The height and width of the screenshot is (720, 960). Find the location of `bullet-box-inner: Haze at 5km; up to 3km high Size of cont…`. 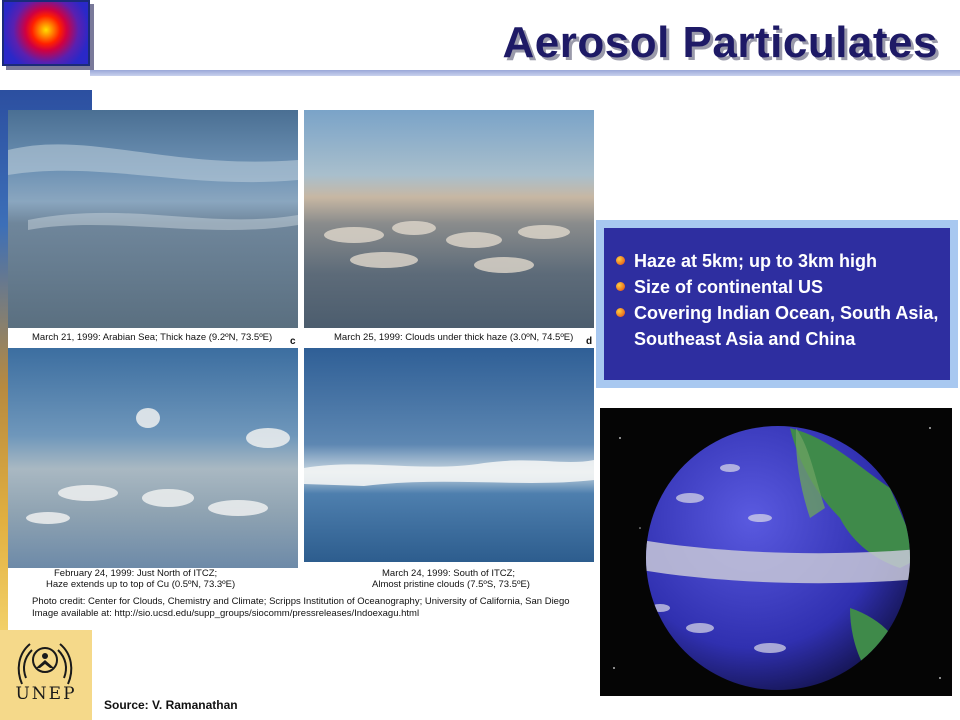

bullet-box-inner: Haze at 5km; up to 3km high Size of cont… is located at coordinates (777, 304).